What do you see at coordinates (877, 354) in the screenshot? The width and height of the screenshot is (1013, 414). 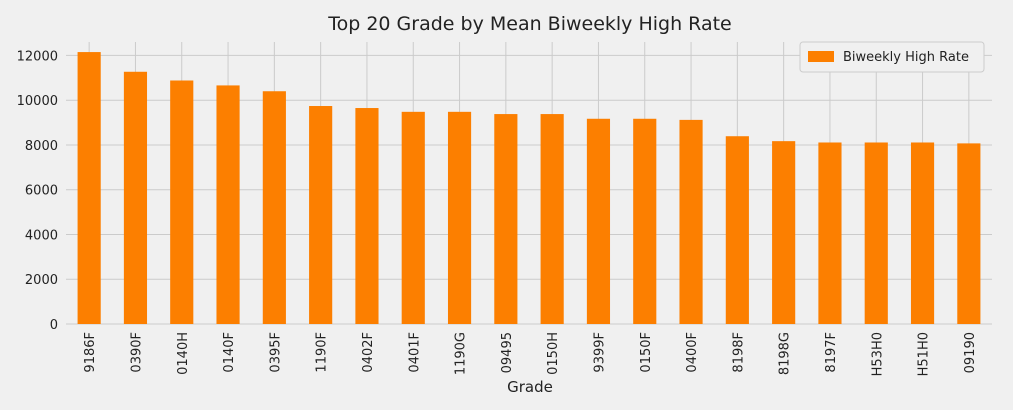 I see `x-tick-label: H53H0` at bounding box center [877, 354].